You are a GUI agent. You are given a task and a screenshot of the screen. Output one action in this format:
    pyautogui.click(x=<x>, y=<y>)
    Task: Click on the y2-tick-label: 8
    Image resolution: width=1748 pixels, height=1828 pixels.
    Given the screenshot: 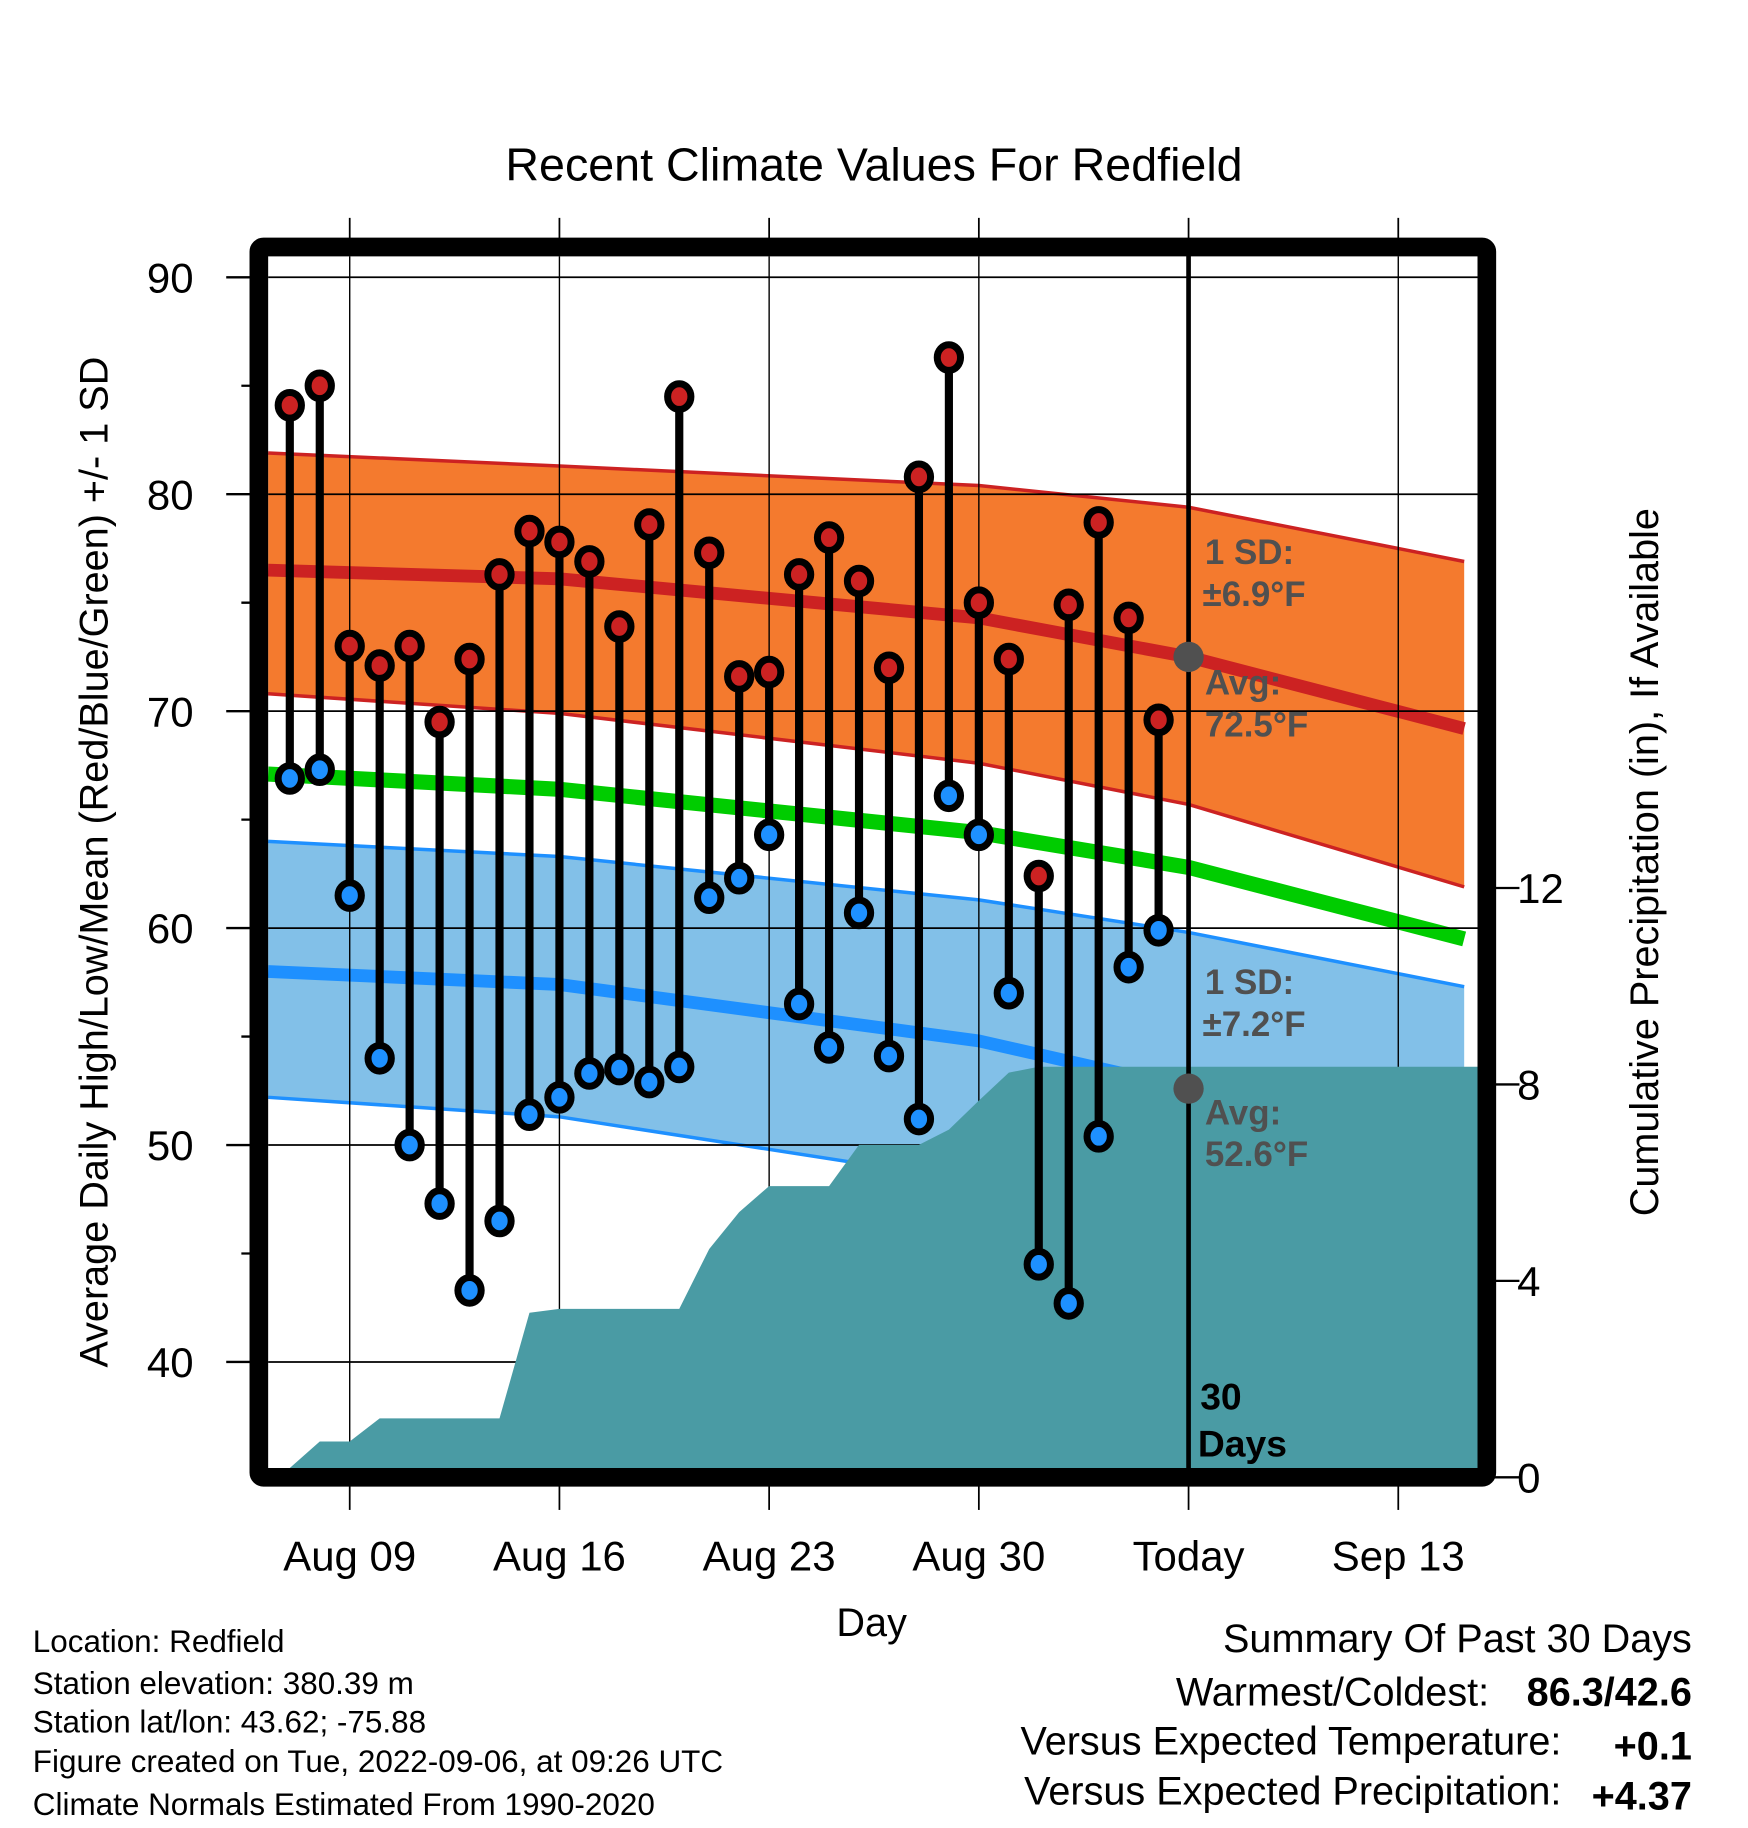 What is the action you would take?
    pyautogui.click(x=1528, y=1085)
    